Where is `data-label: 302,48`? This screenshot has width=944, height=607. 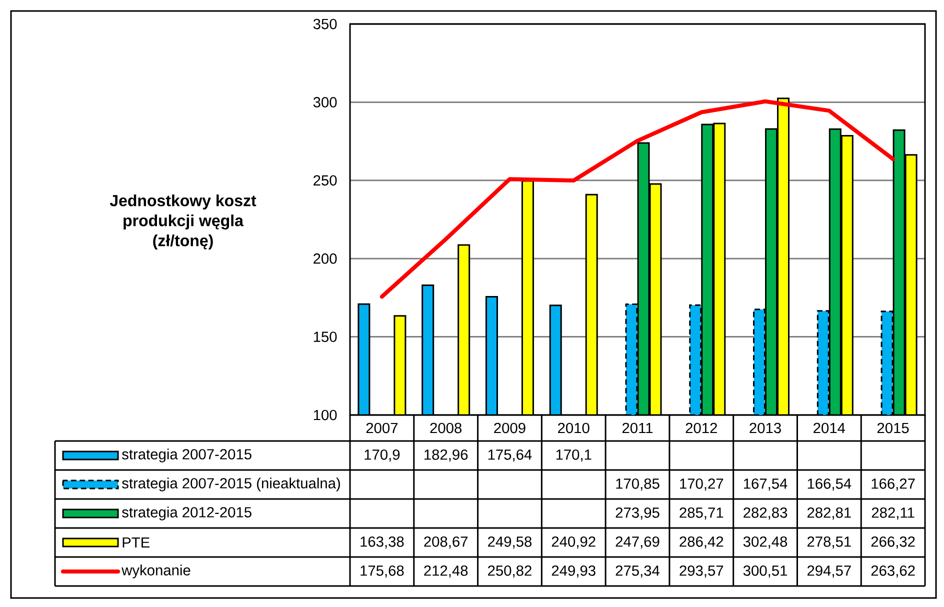
data-label: 302,48 is located at coordinates (765, 542).